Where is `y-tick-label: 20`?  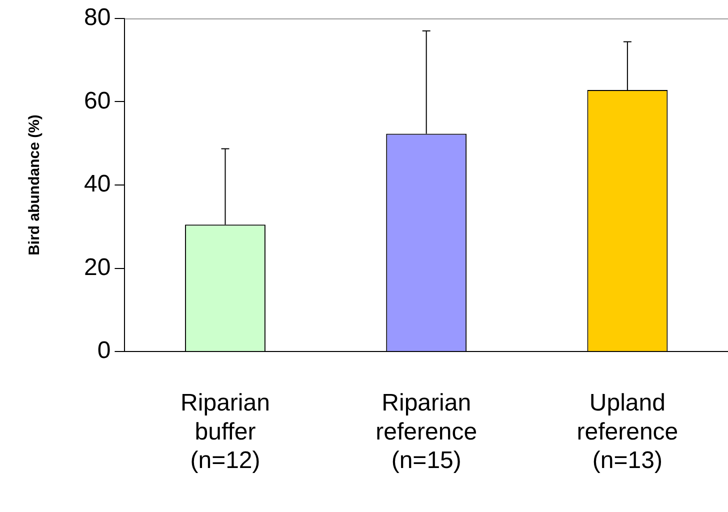 y-tick-label: 20 is located at coordinates (97, 267).